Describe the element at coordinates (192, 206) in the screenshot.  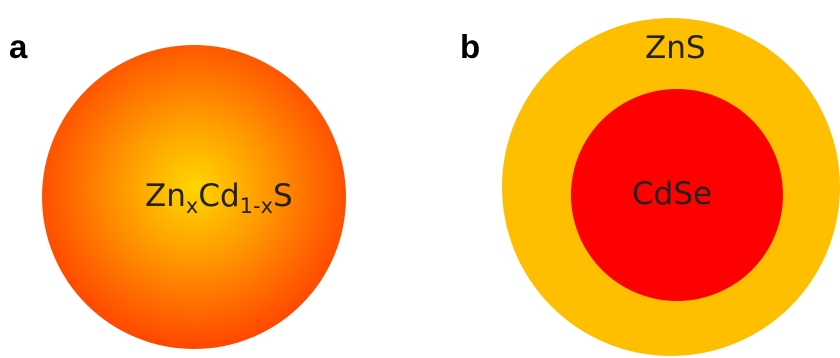
I see `formula-subscript-x: x` at that location.